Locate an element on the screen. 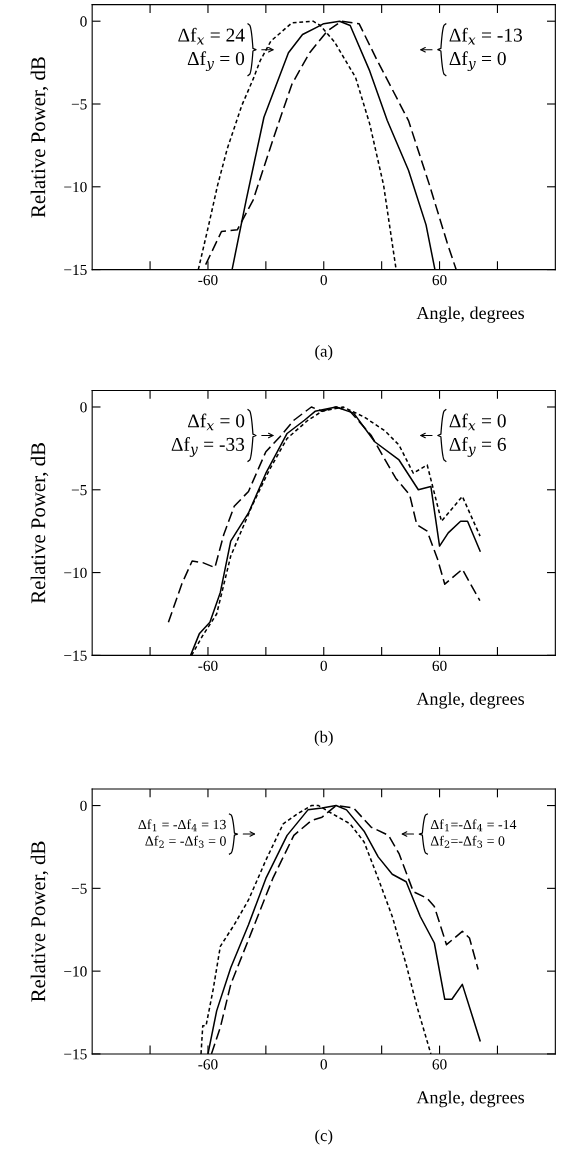 The height and width of the screenshot is (1162, 569). text: Δf$_{1}$ = -Δf$_{4}$ = 13 Δf$_{2}$ = -Δf$_{3}$ = 0 is located at coordinates (182, 833).